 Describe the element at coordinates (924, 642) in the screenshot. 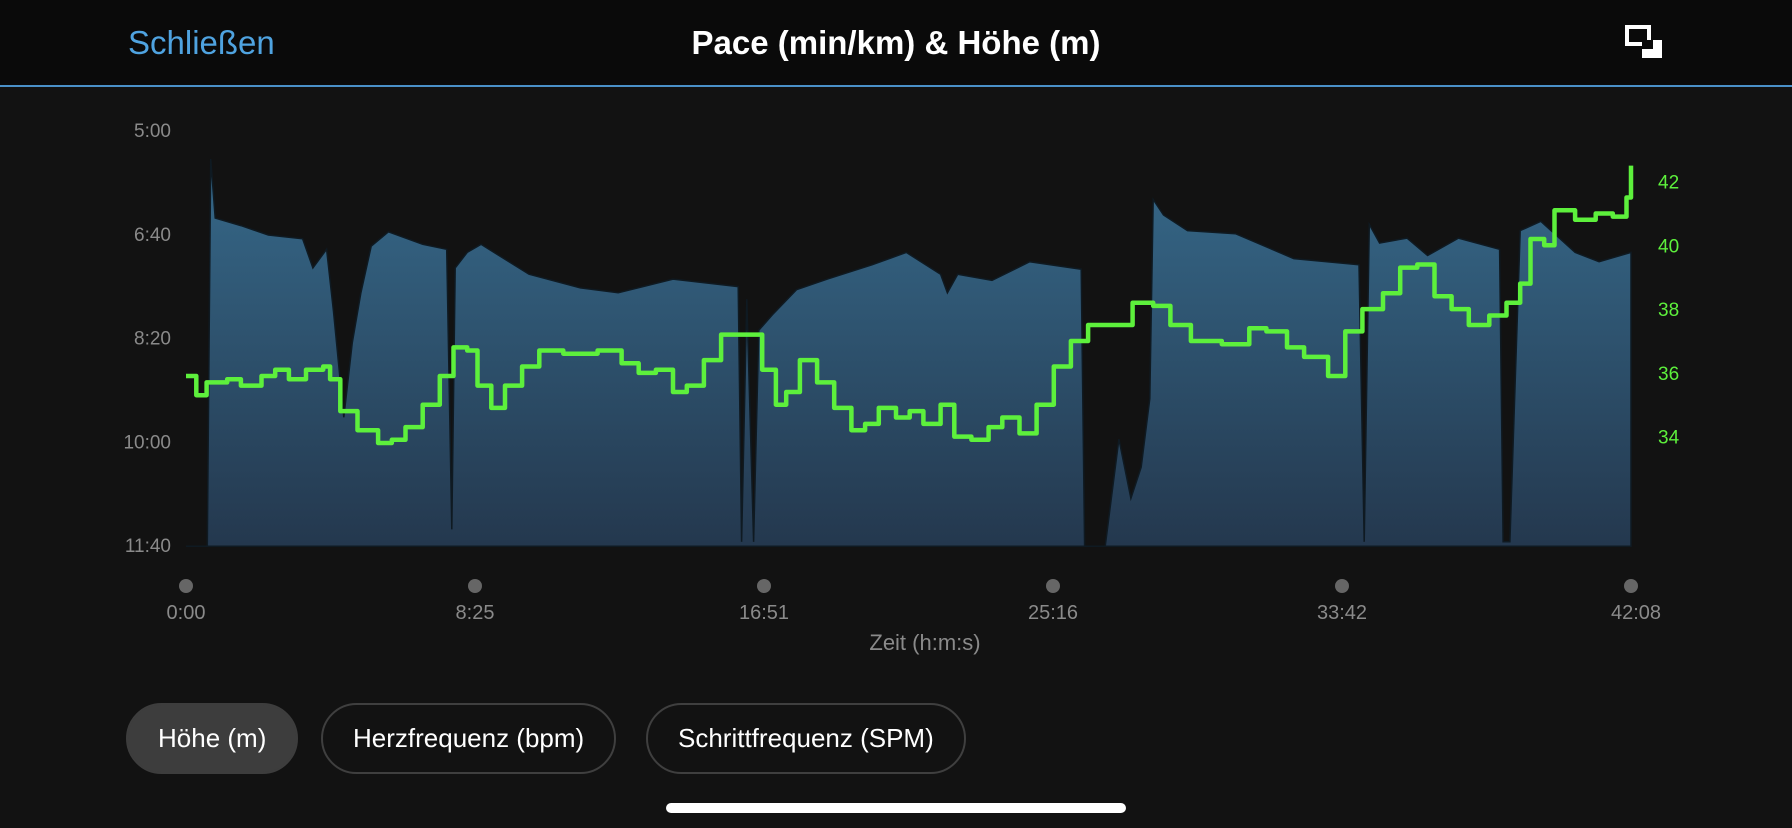

I see `time-axis-title: Zeit (h:m:s)` at that location.